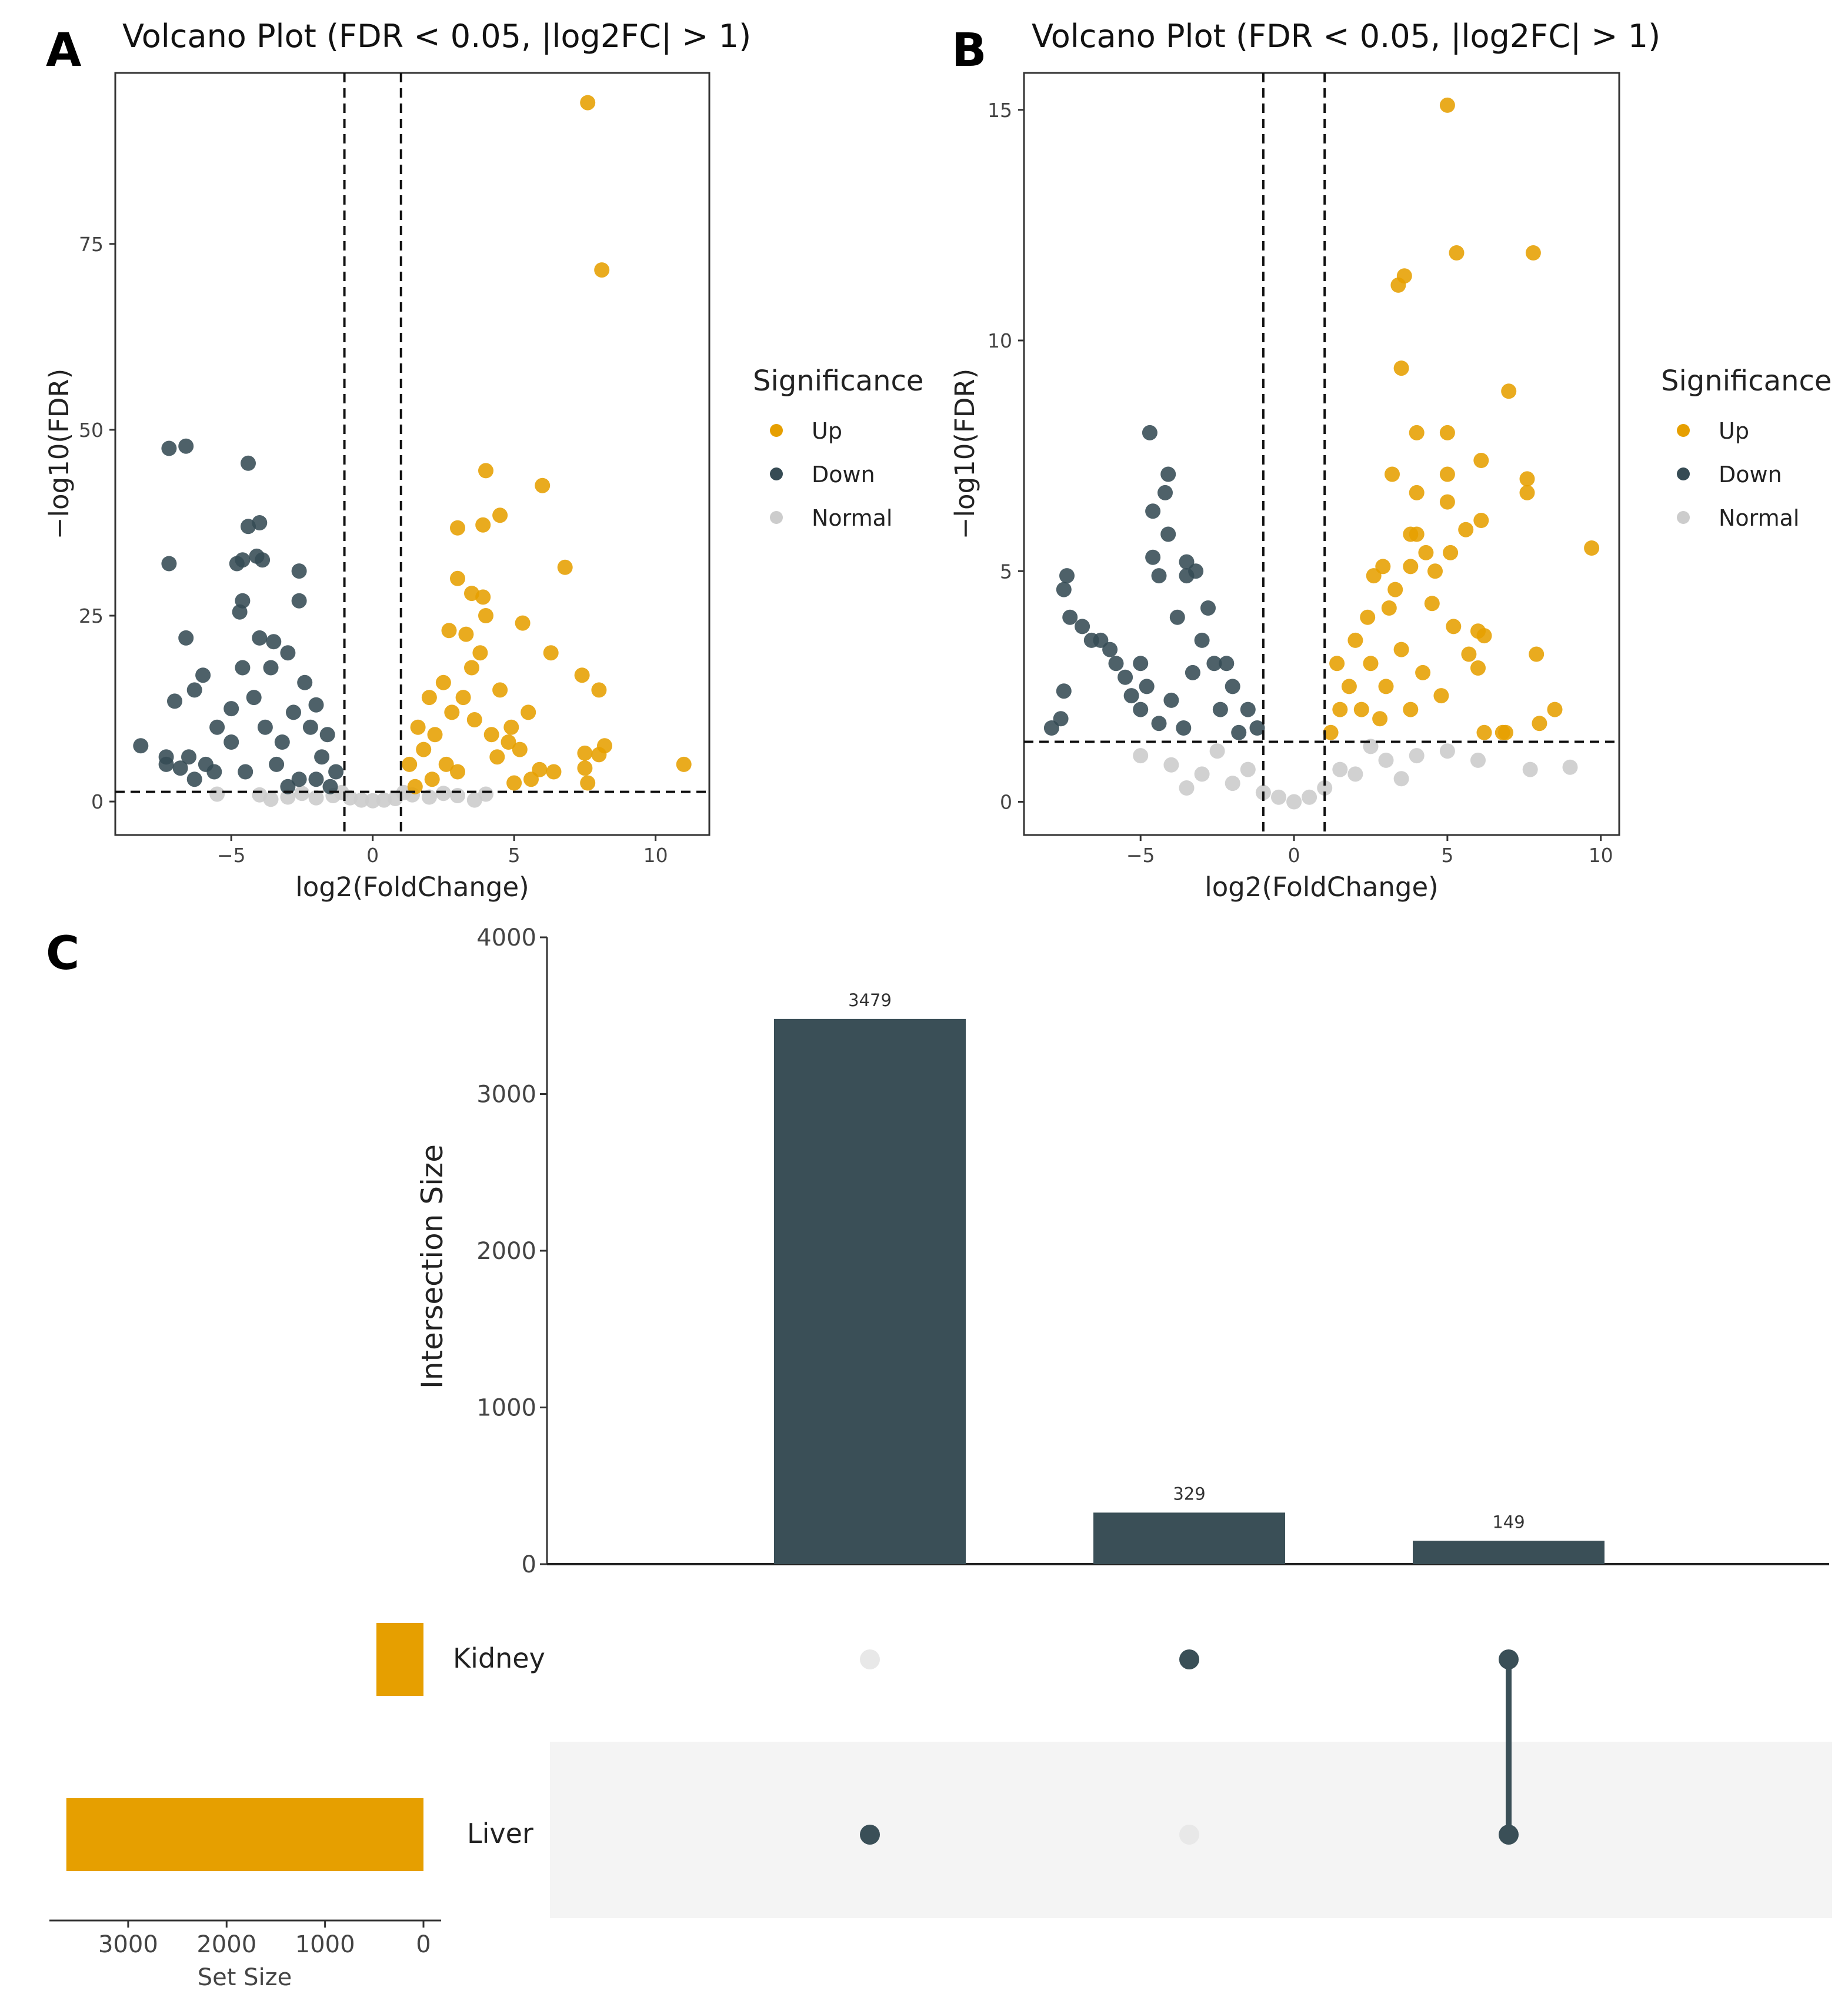 This screenshot has height=2004, width=1848. What do you see at coordinates (412, 452) in the screenshot?
I see `points-a` at bounding box center [412, 452].